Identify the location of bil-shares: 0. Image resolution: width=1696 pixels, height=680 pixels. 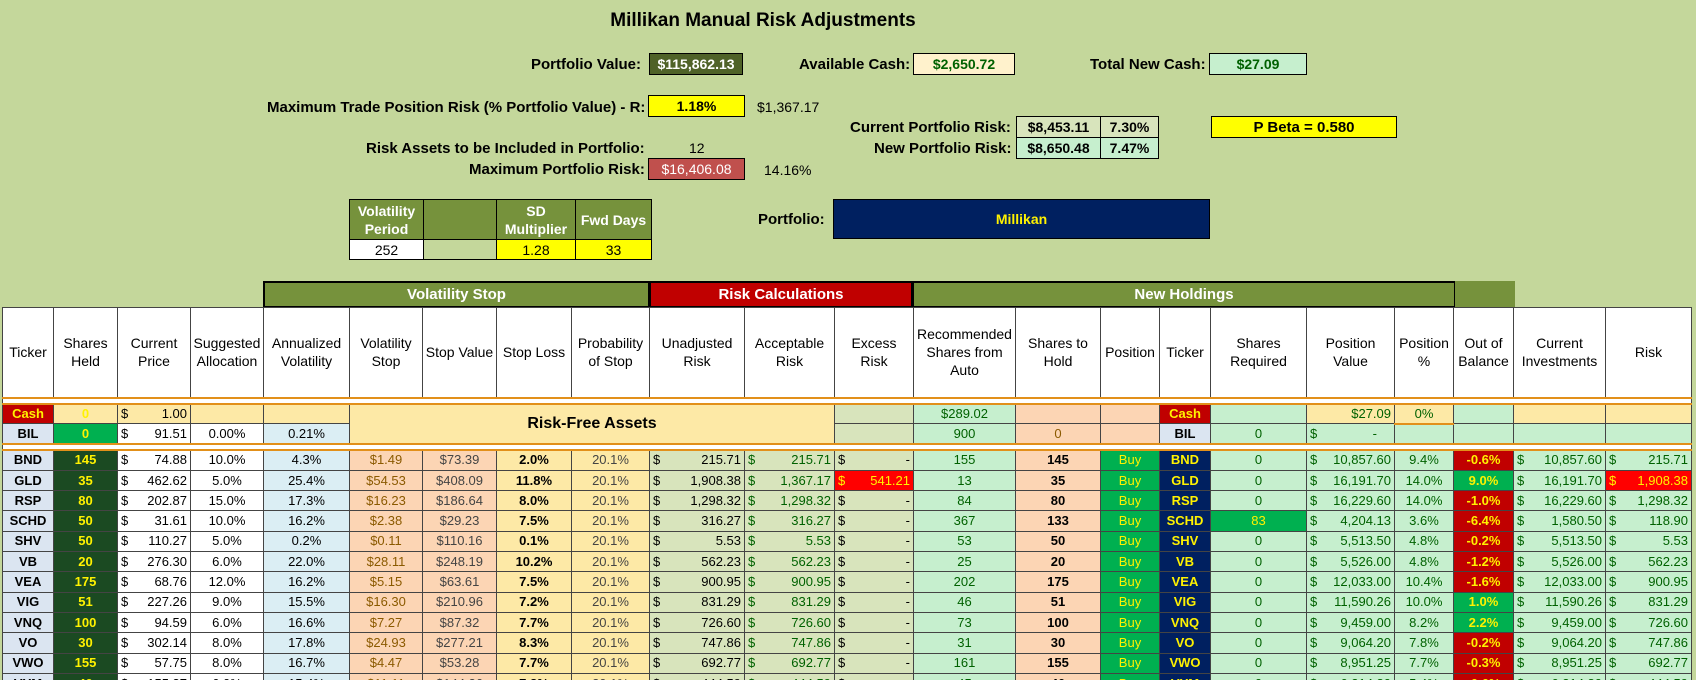
(85, 434).